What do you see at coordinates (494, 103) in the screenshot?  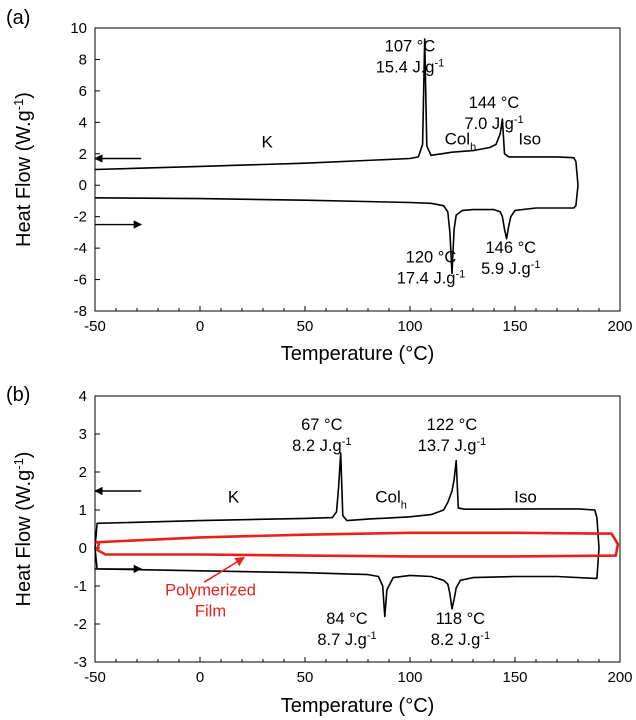 I see `peak-temperature-label: 144 °C` at bounding box center [494, 103].